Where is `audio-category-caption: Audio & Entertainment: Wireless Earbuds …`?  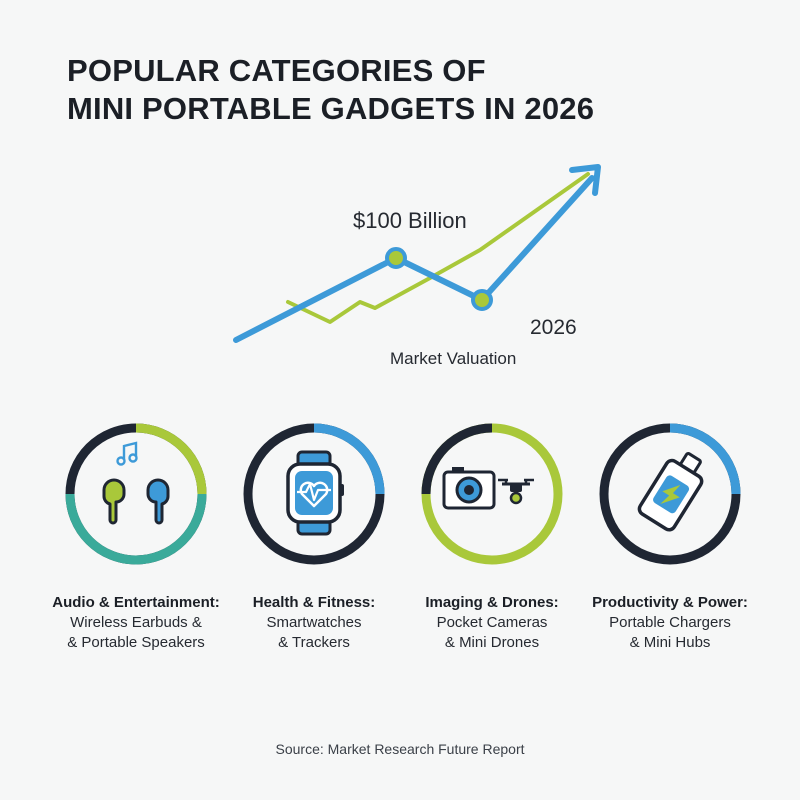 audio-category-caption: Audio & Entertainment: Wireless Earbuds … is located at coordinates (136, 622).